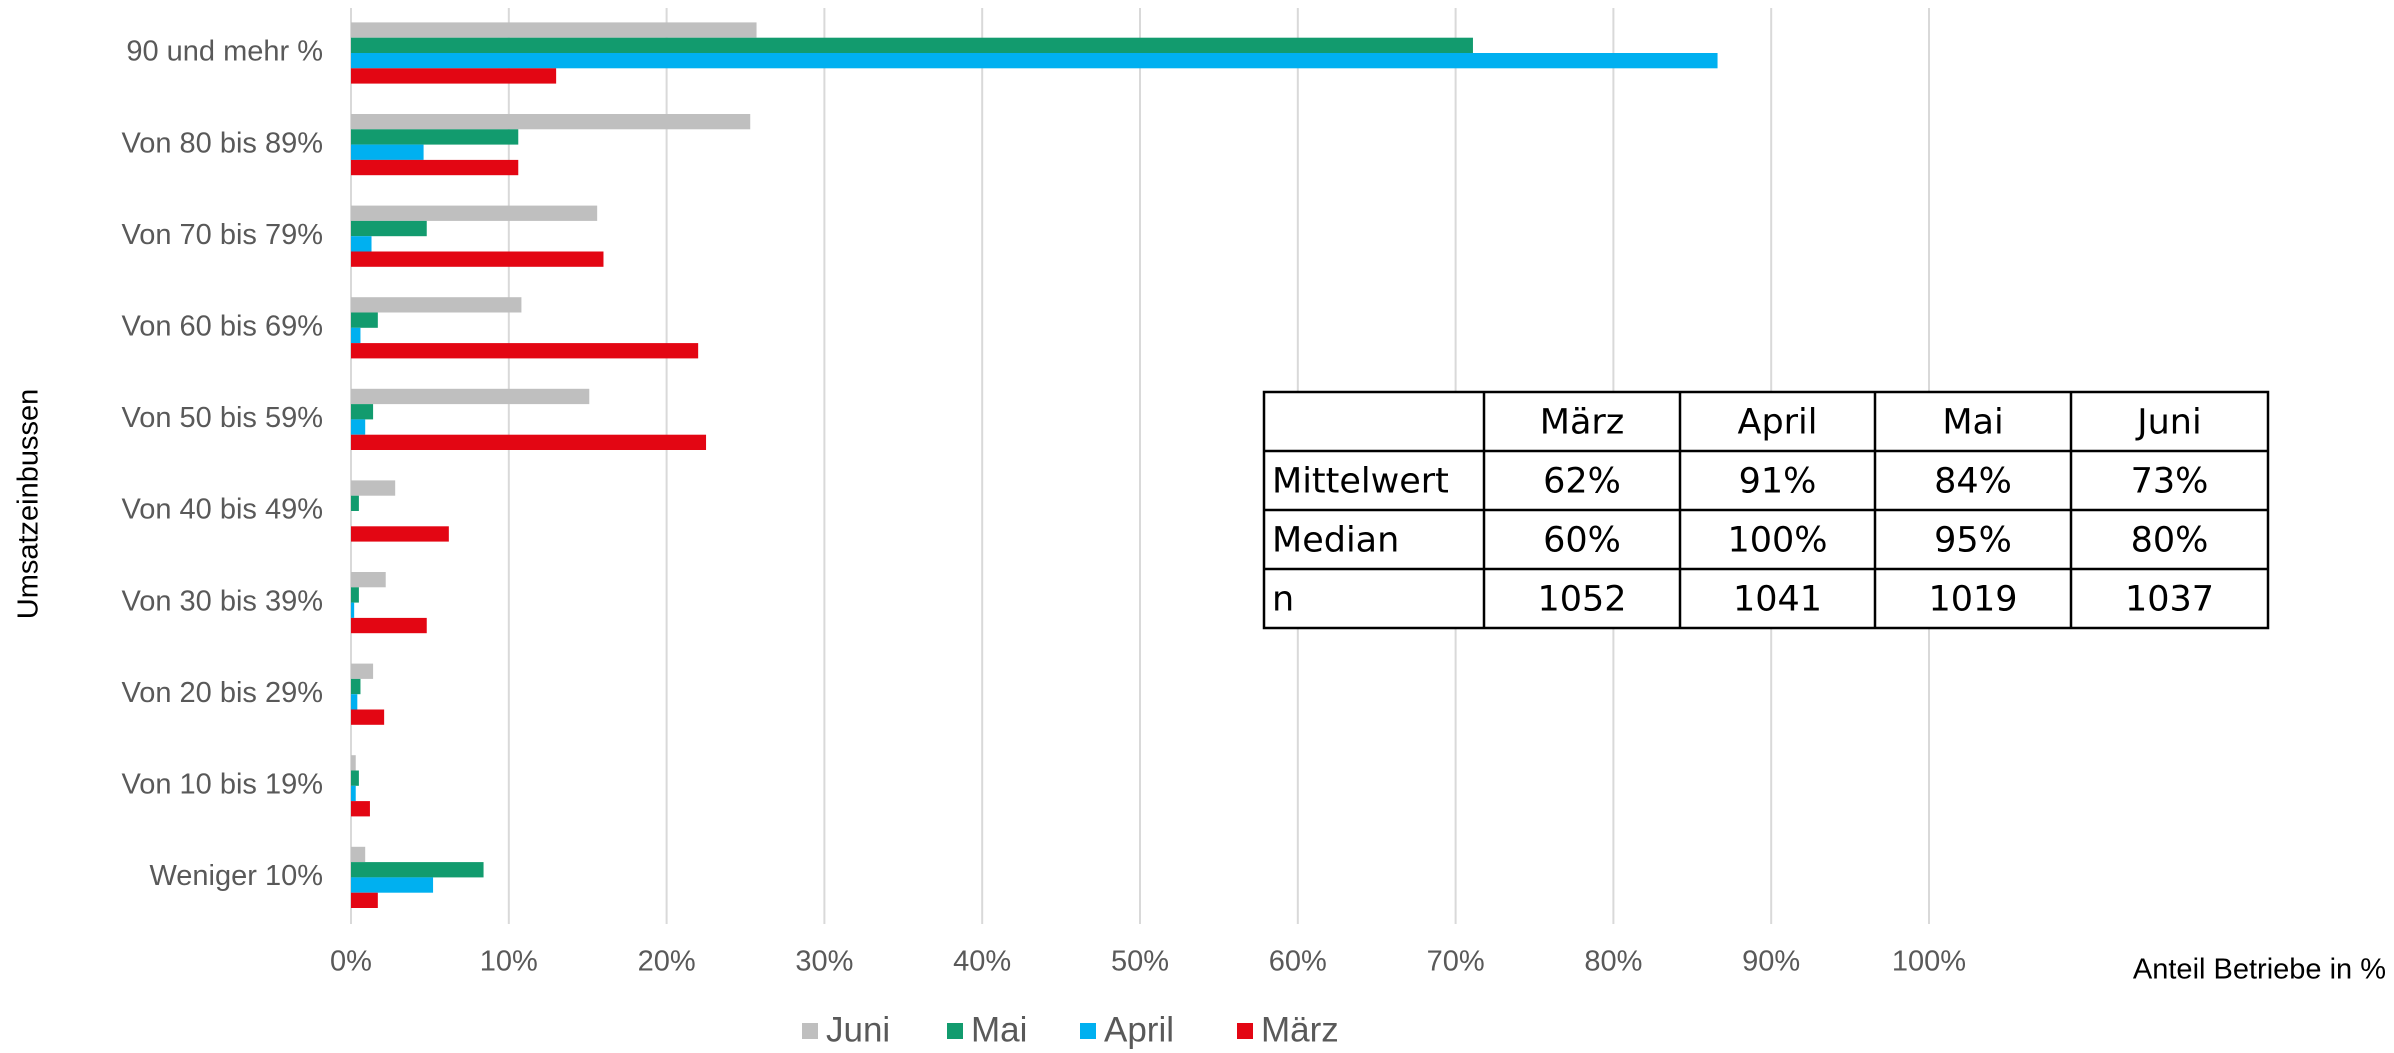 Image resolution: width=2394 pixels, height=1053 pixels. What do you see at coordinates (1777, 541) in the screenshot?
I see `table-cell: 100%` at bounding box center [1777, 541].